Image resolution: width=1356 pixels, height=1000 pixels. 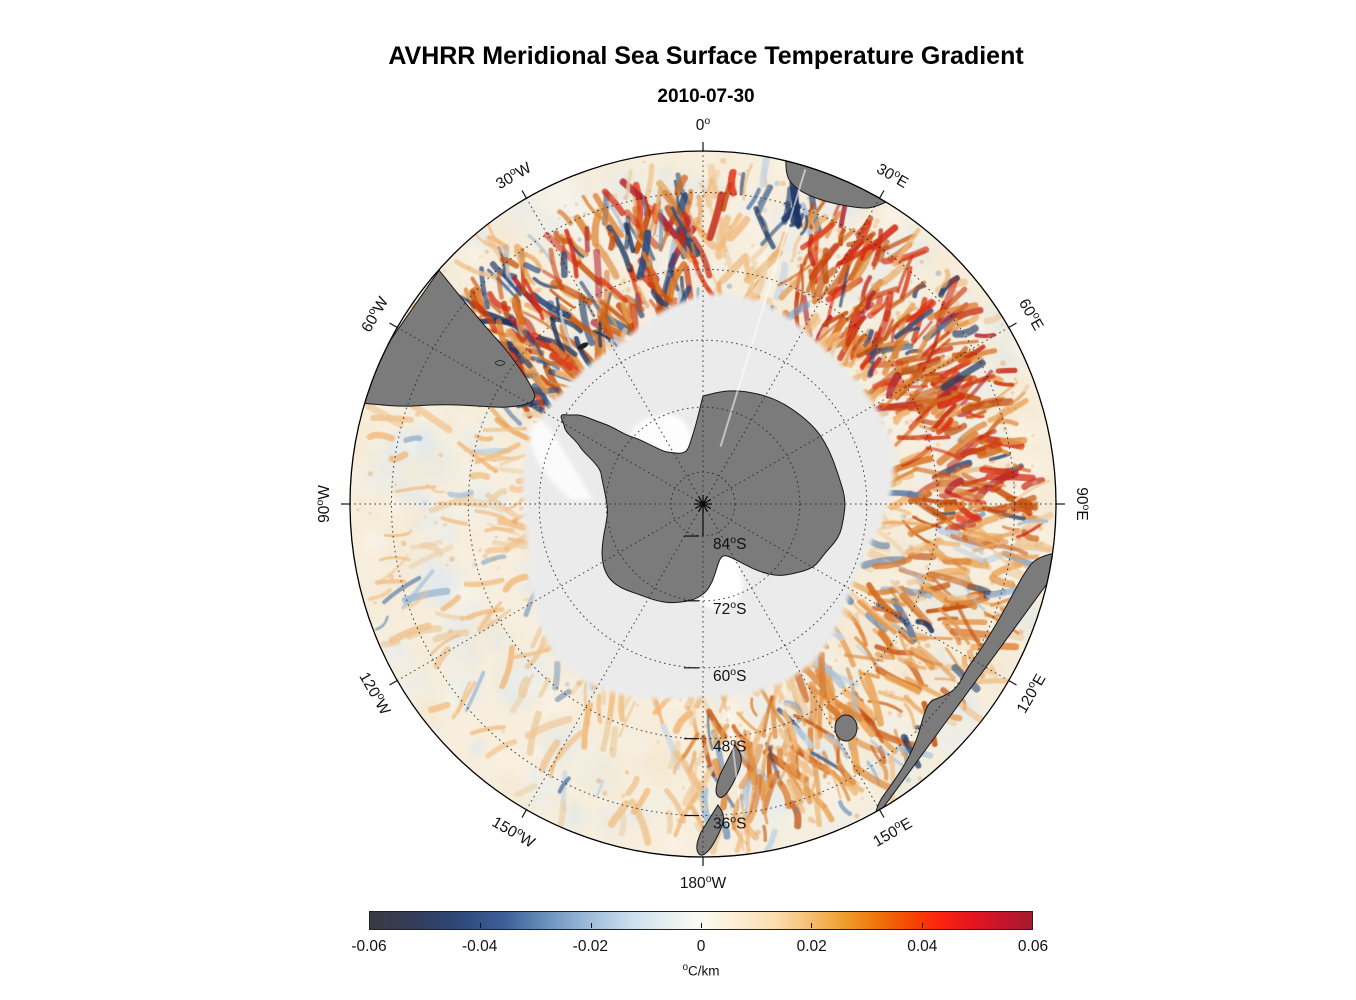 I want to click on parallel-label: 72oS, so click(x=729, y=608).